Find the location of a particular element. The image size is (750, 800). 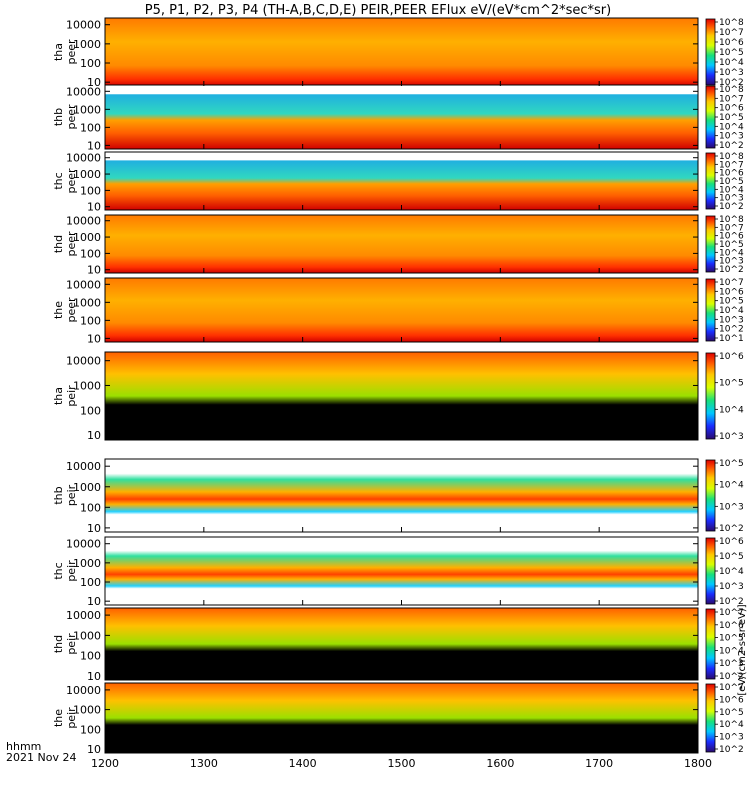

x-tick-label: 1800 is located at coordinates (698, 763).